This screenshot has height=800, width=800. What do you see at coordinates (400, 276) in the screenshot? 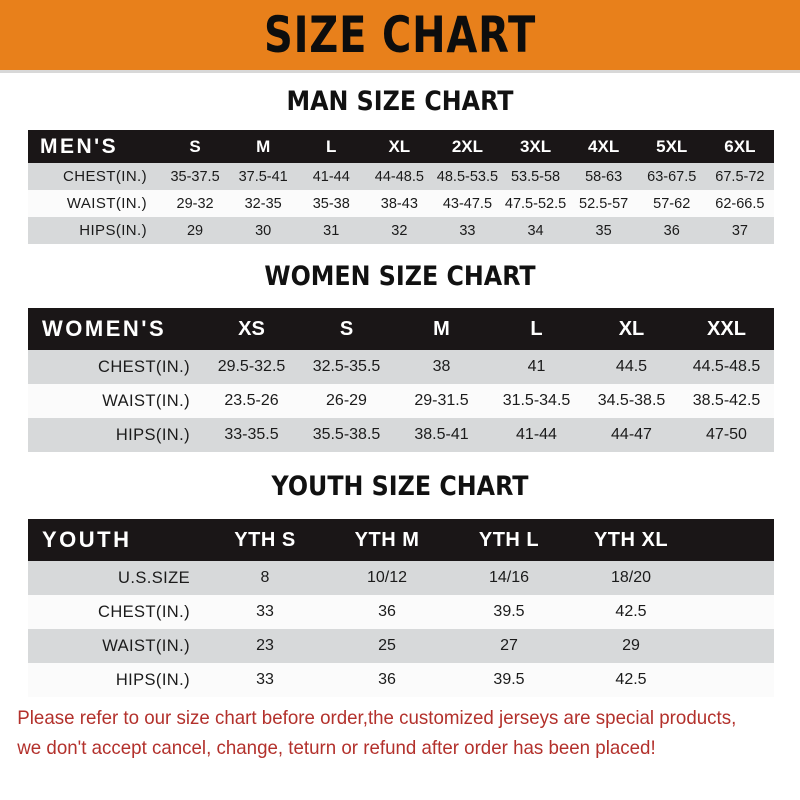
I see `women-section-title: WOMEN SIZE CHART` at bounding box center [400, 276].